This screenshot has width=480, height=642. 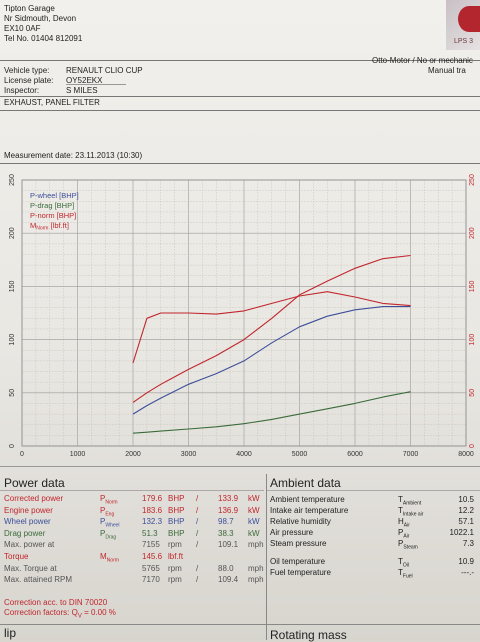 I want to click on legend-entry-3: MNorm [lbf.ft], so click(x=49, y=226).